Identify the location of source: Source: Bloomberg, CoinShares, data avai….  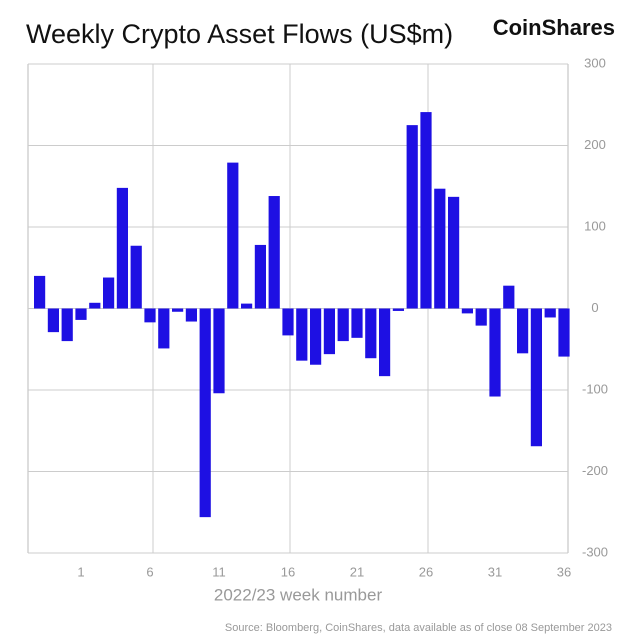
(418, 628).